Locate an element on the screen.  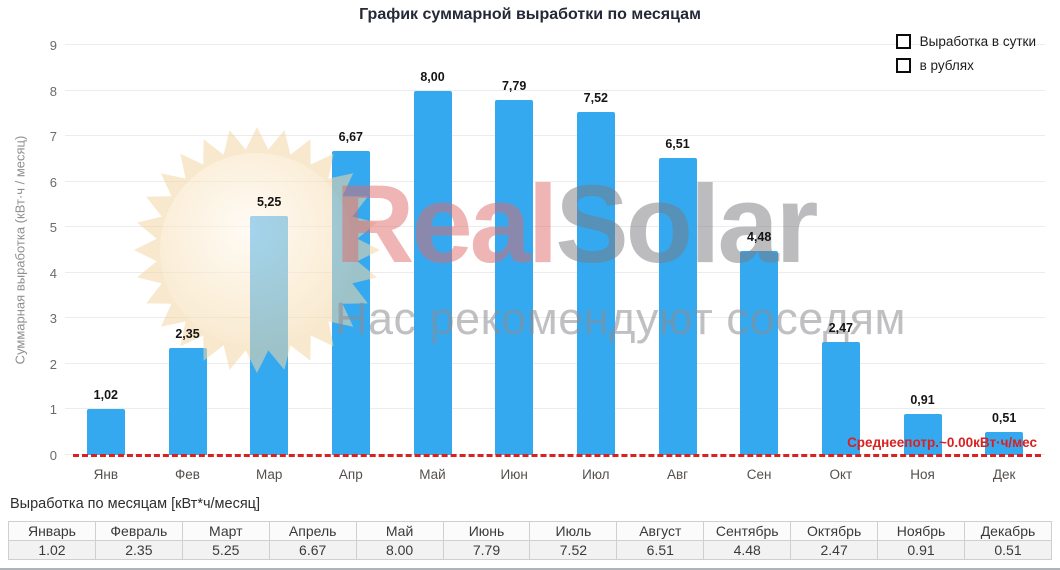
bar-value-label: 6,51 is located at coordinates (677, 144).